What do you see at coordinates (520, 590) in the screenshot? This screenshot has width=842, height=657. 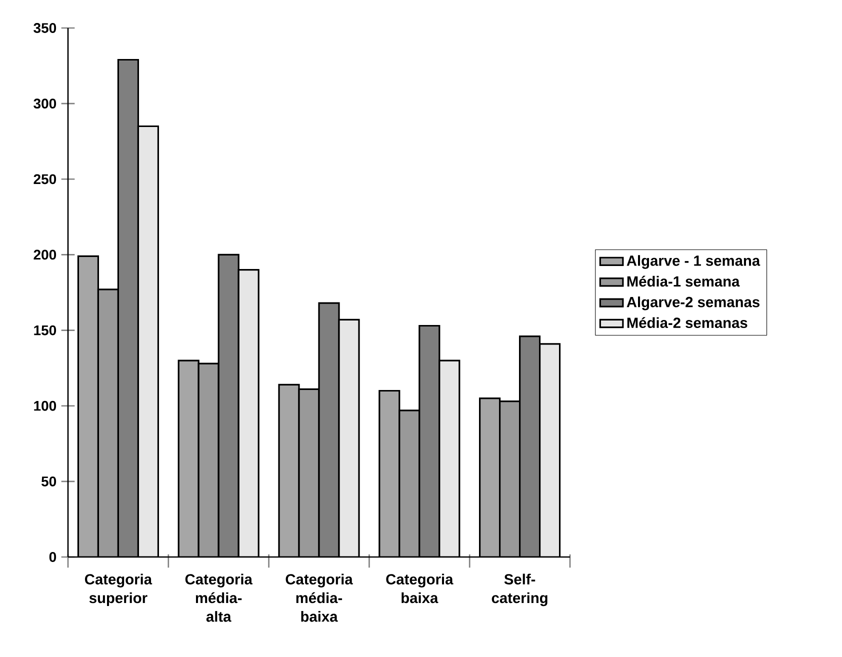 I see `x-tick-label: Self-catering` at bounding box center [520, 590].